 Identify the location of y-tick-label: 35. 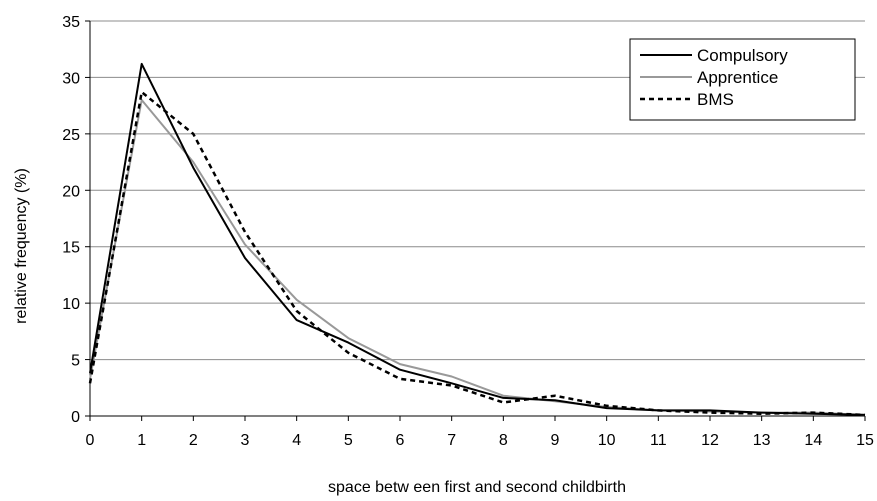
(71, 22).